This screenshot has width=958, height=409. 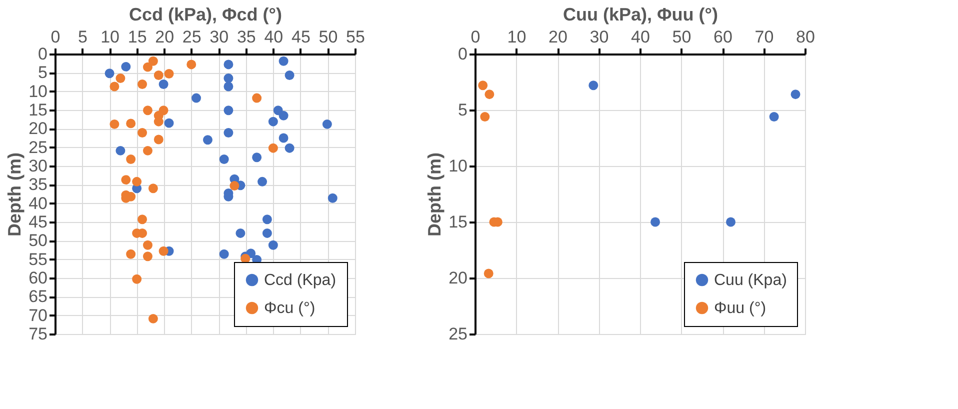 I want to click on y-tick-label: 35, so click(x=38, y=184).